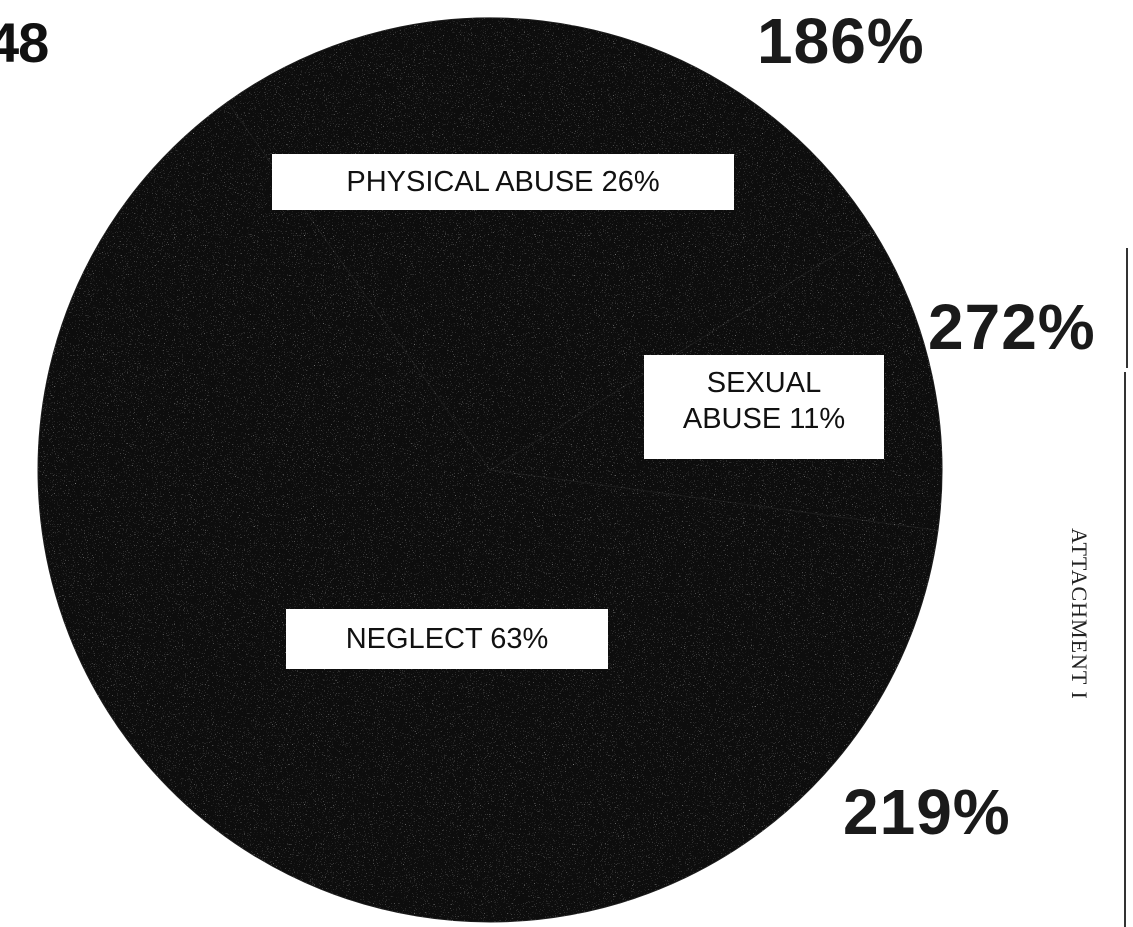 The height and width of the screenshot is (927, 1133). Describe the element at coordinates (1012, 327) in the screenshot. I see `growth-value-sexual-abuse: 272%` at that location.